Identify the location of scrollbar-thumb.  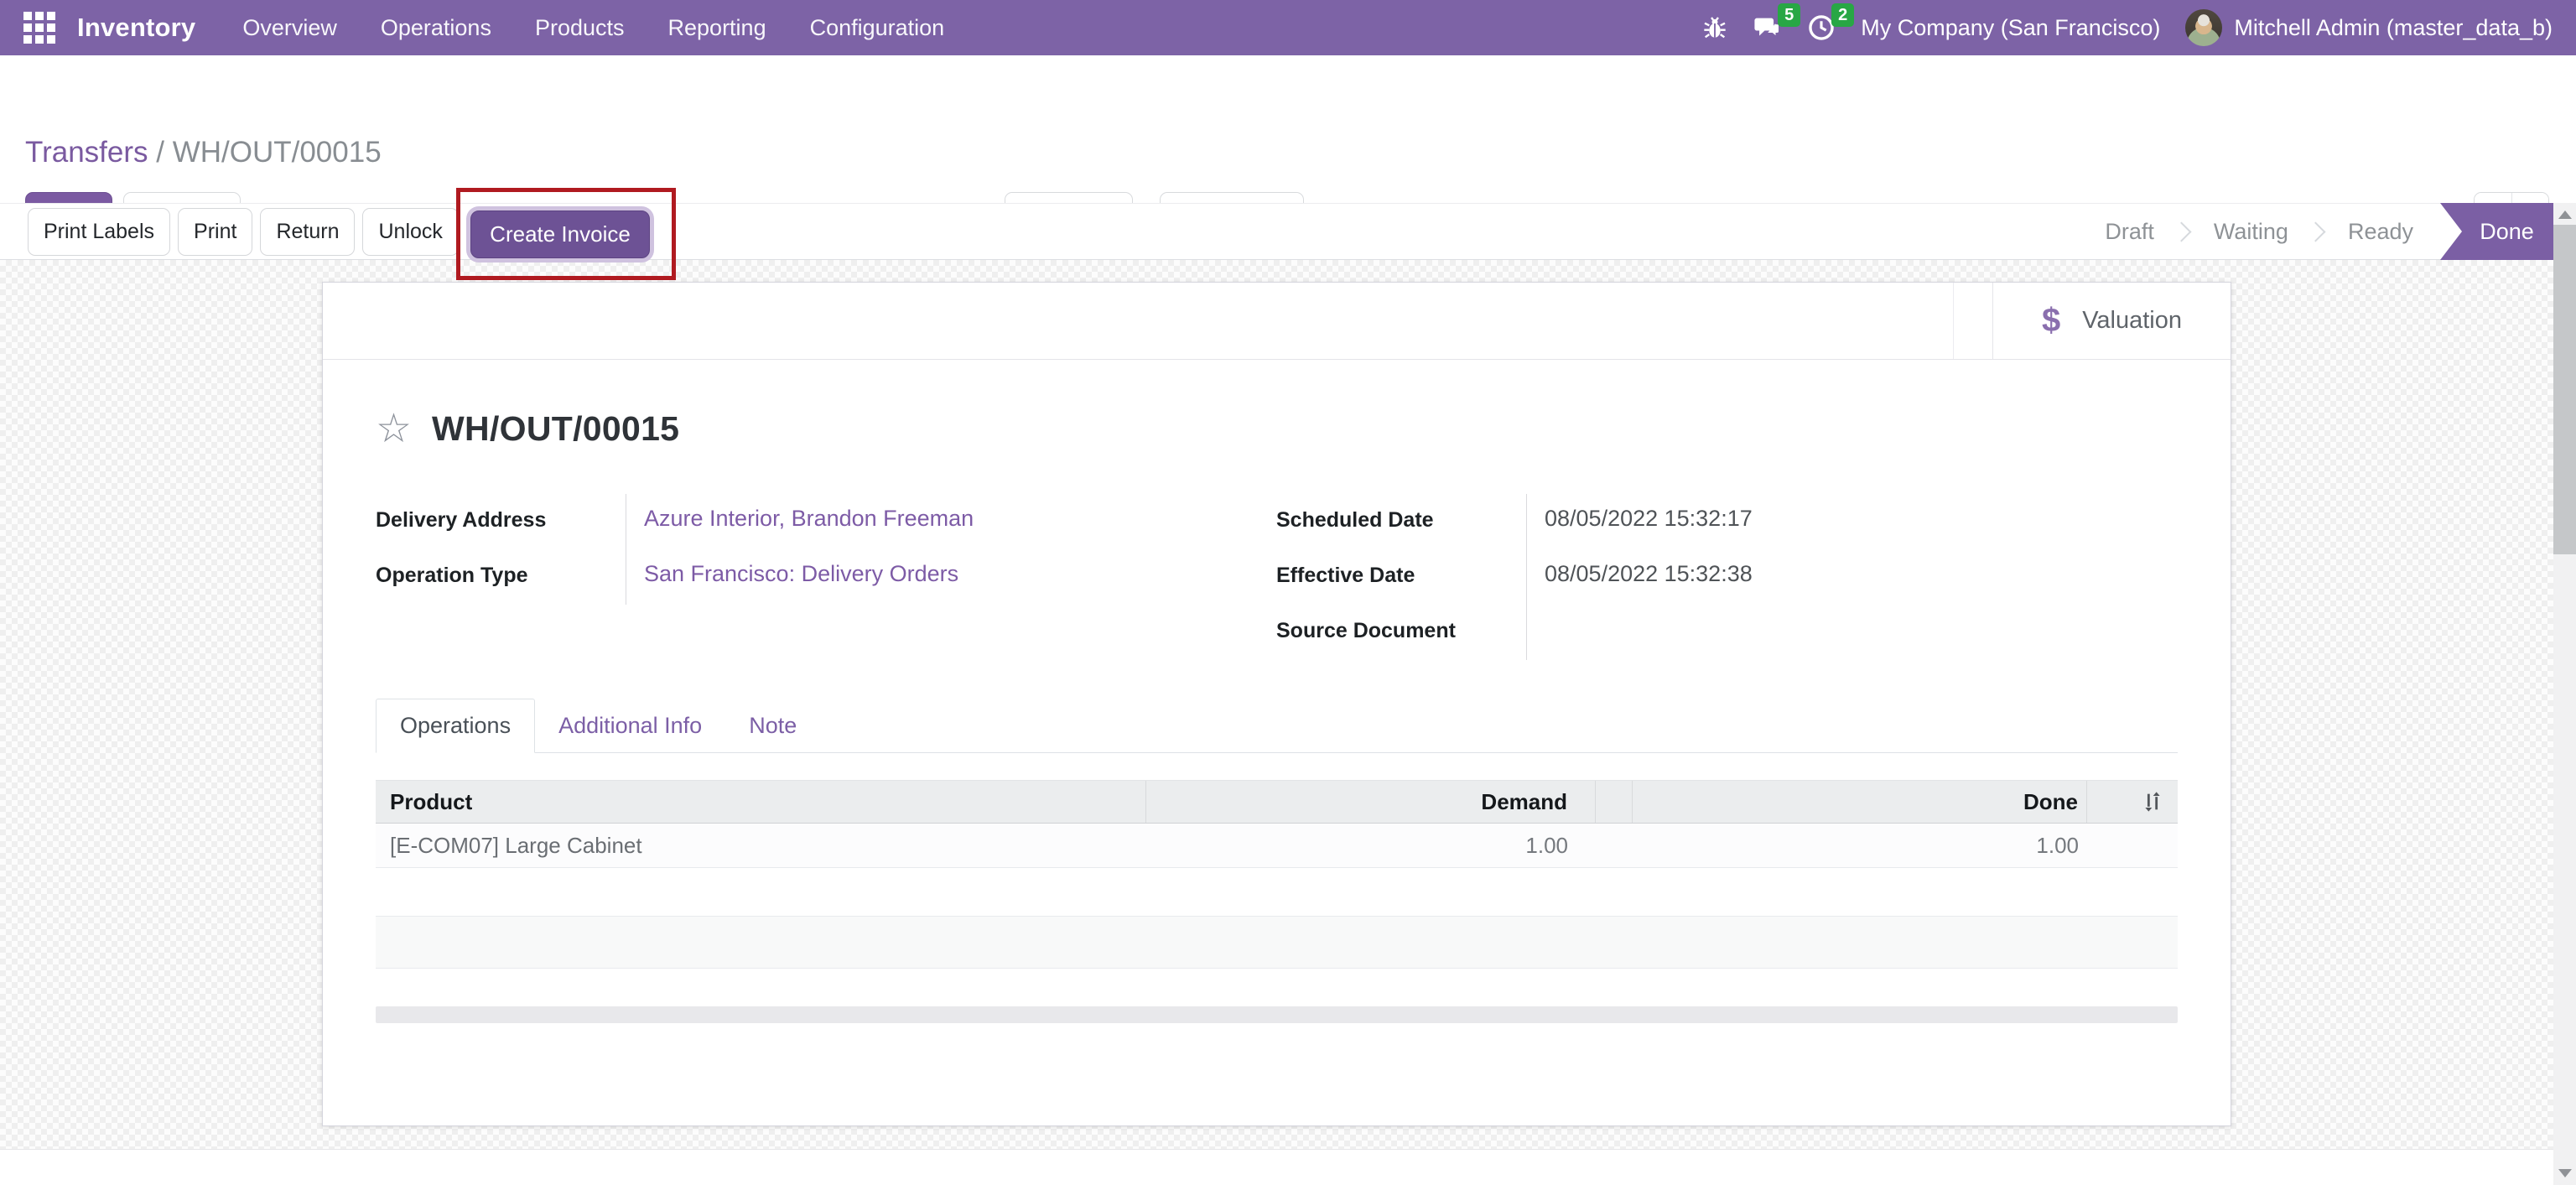
(2564, 389).